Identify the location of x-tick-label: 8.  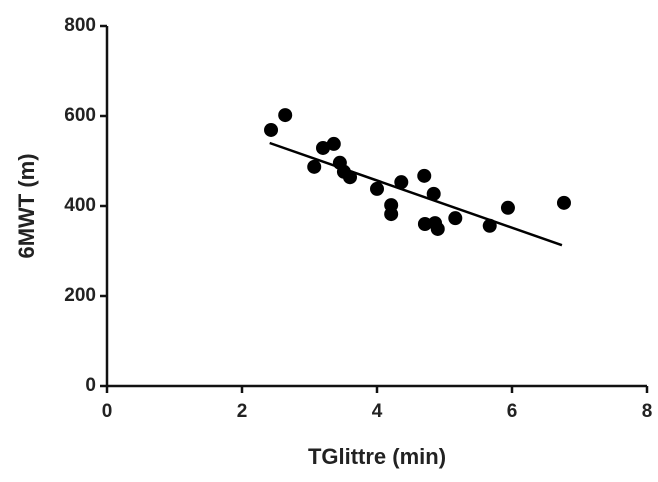
(647, 411).